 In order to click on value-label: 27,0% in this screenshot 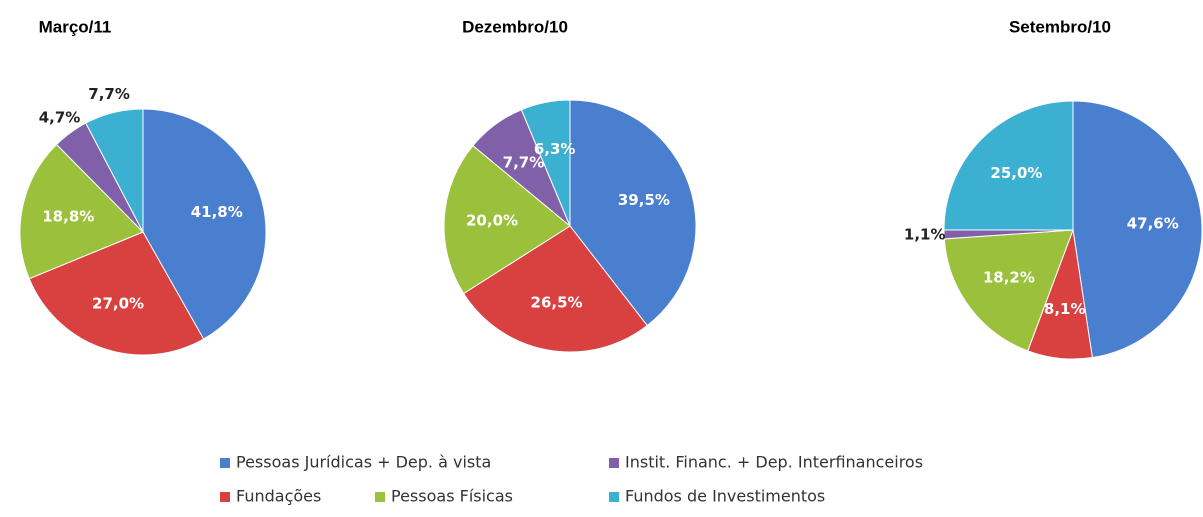, I will do `click(118, 304)`.